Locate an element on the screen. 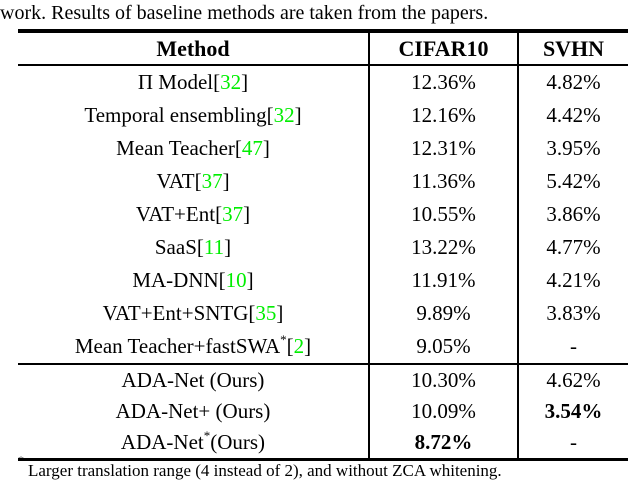 The height and width of the screenshot is (496, 628). cifar10-value-cell: 10.55% is located at coordinates (442, 214).